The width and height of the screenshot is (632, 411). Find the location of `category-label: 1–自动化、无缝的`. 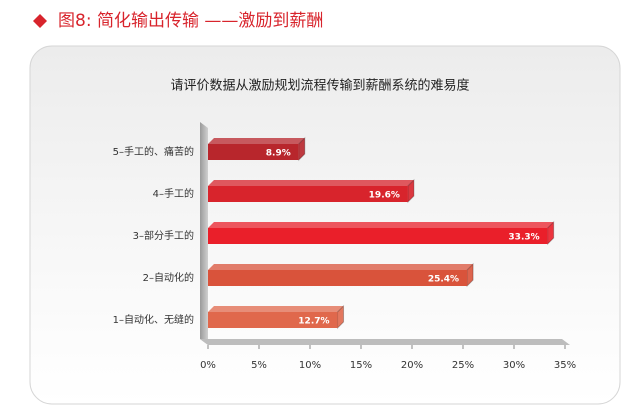

category-label: 1–自动化、无缝的 is located at coordinates (153, 319).